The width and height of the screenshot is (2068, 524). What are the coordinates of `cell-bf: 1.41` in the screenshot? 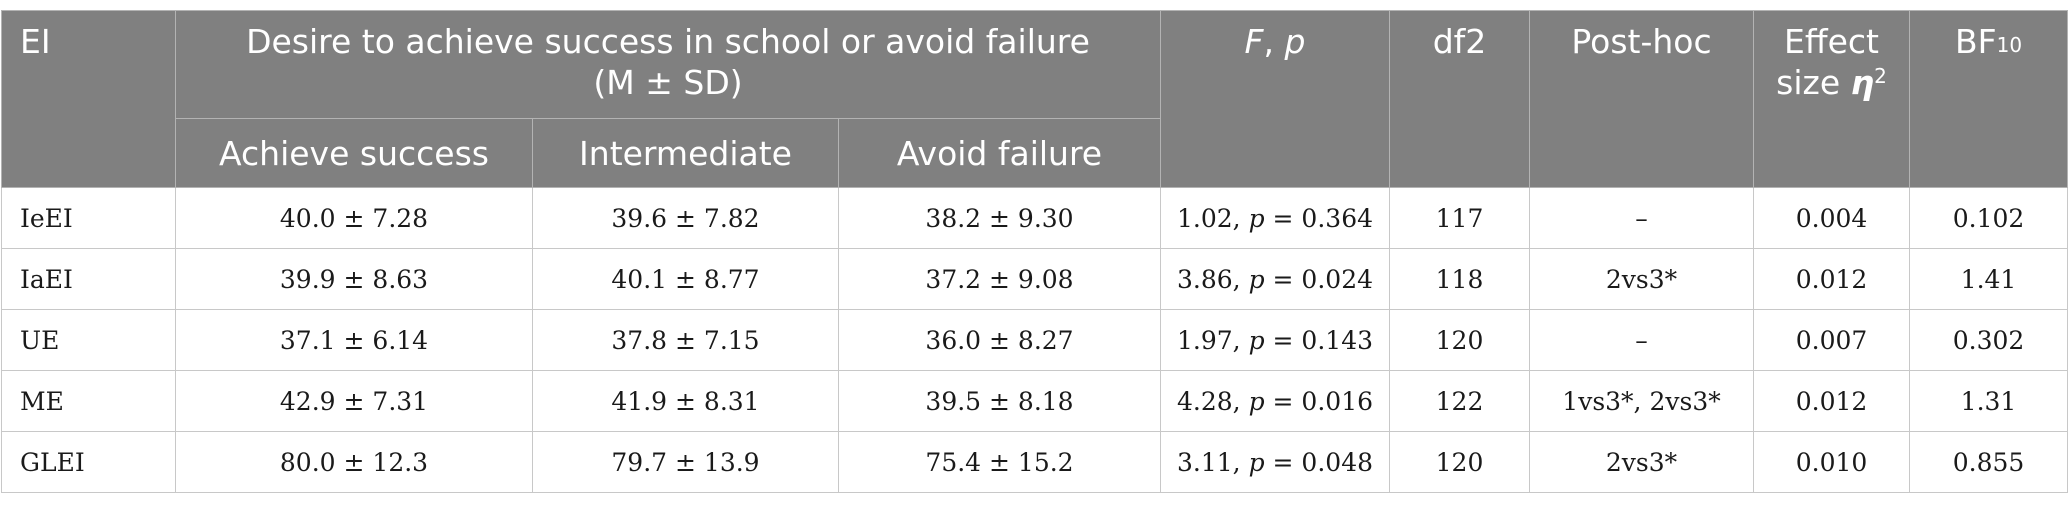 It's located at (1988, 279).